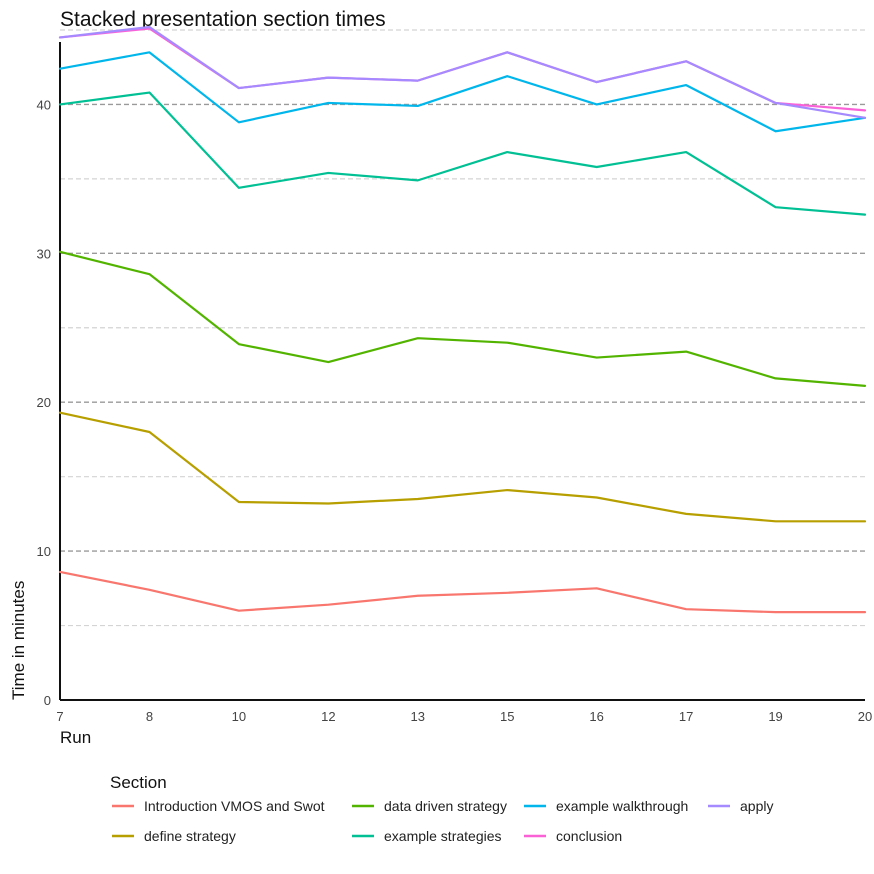 The height and width of the screenshot is (874, 874). What do you see at coordinates (18, 640) in the screenshot?
I see `y-axis-title: Time in minutes` at bounding box center [18, 640].